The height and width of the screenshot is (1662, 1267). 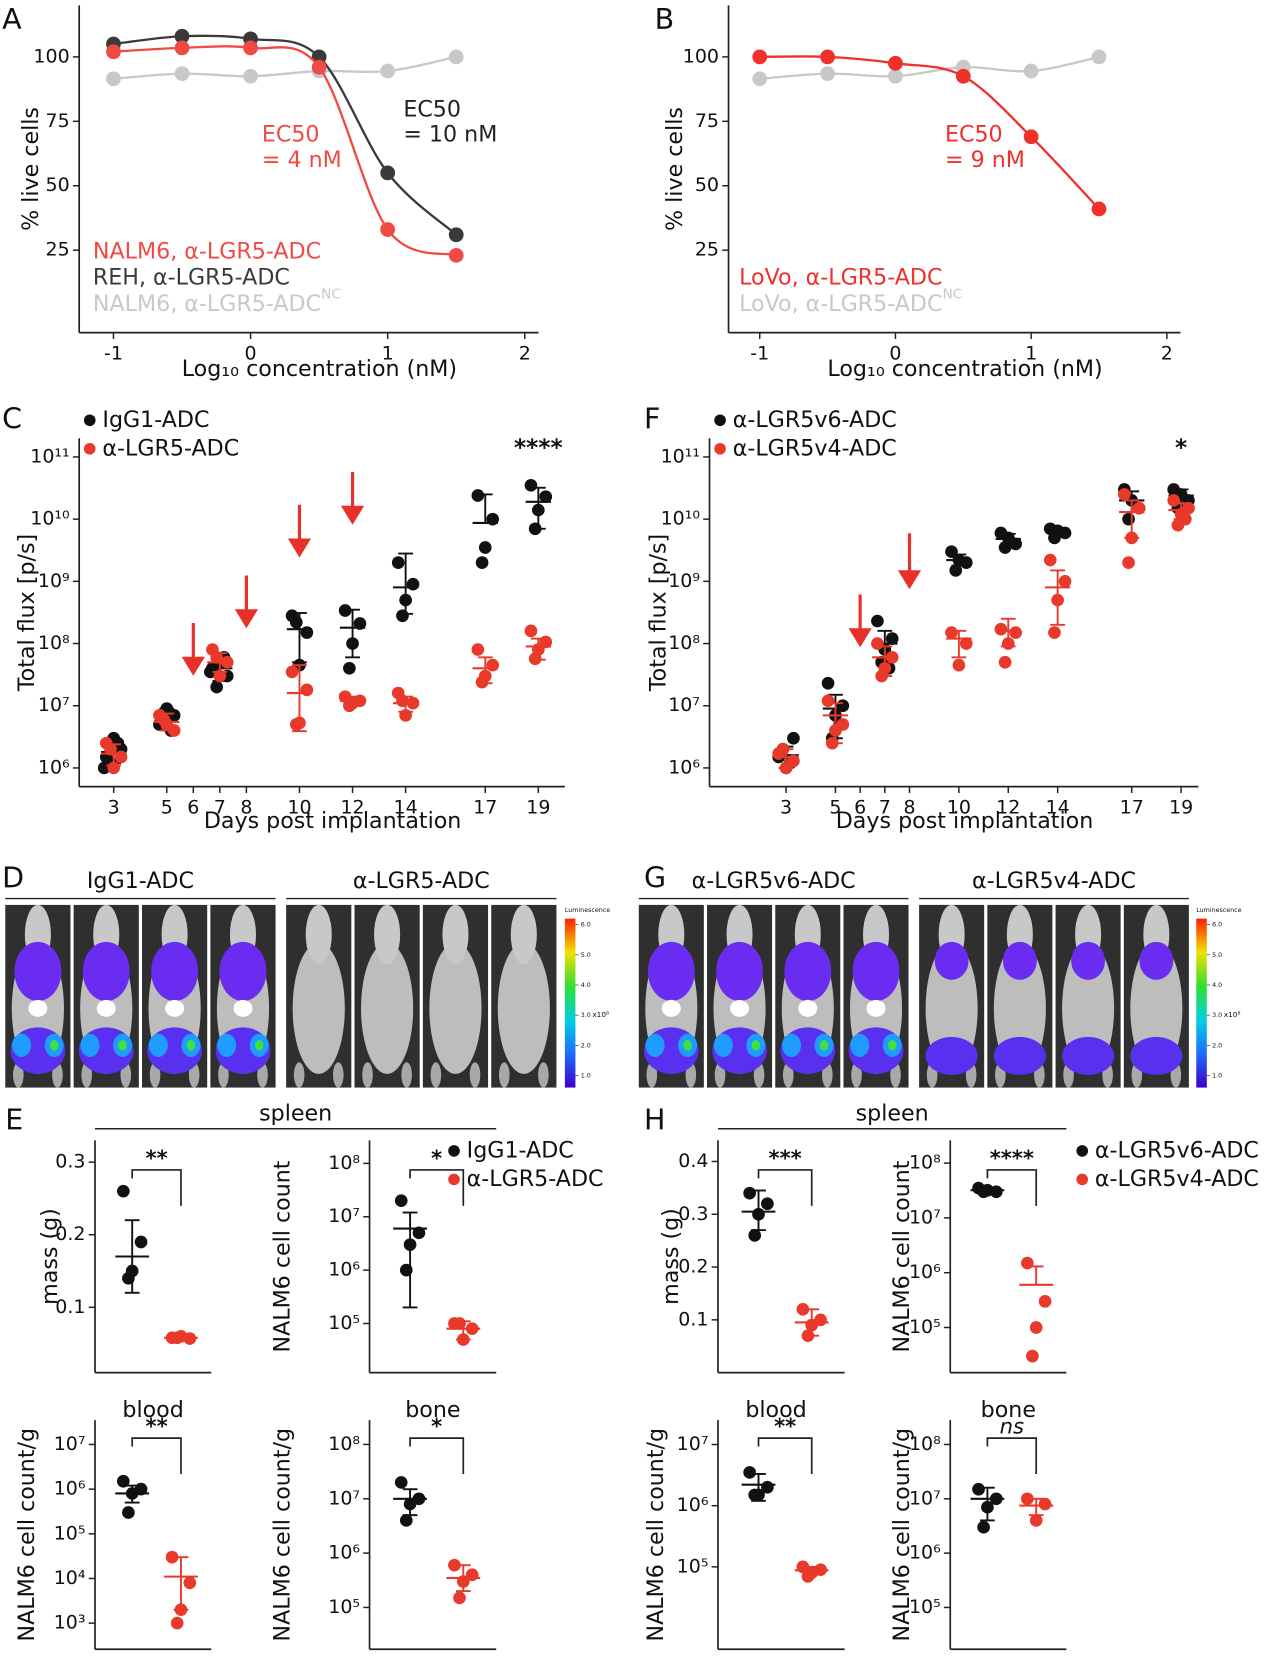 I want to click on annotation: EC50, so click(x=974, y=135).